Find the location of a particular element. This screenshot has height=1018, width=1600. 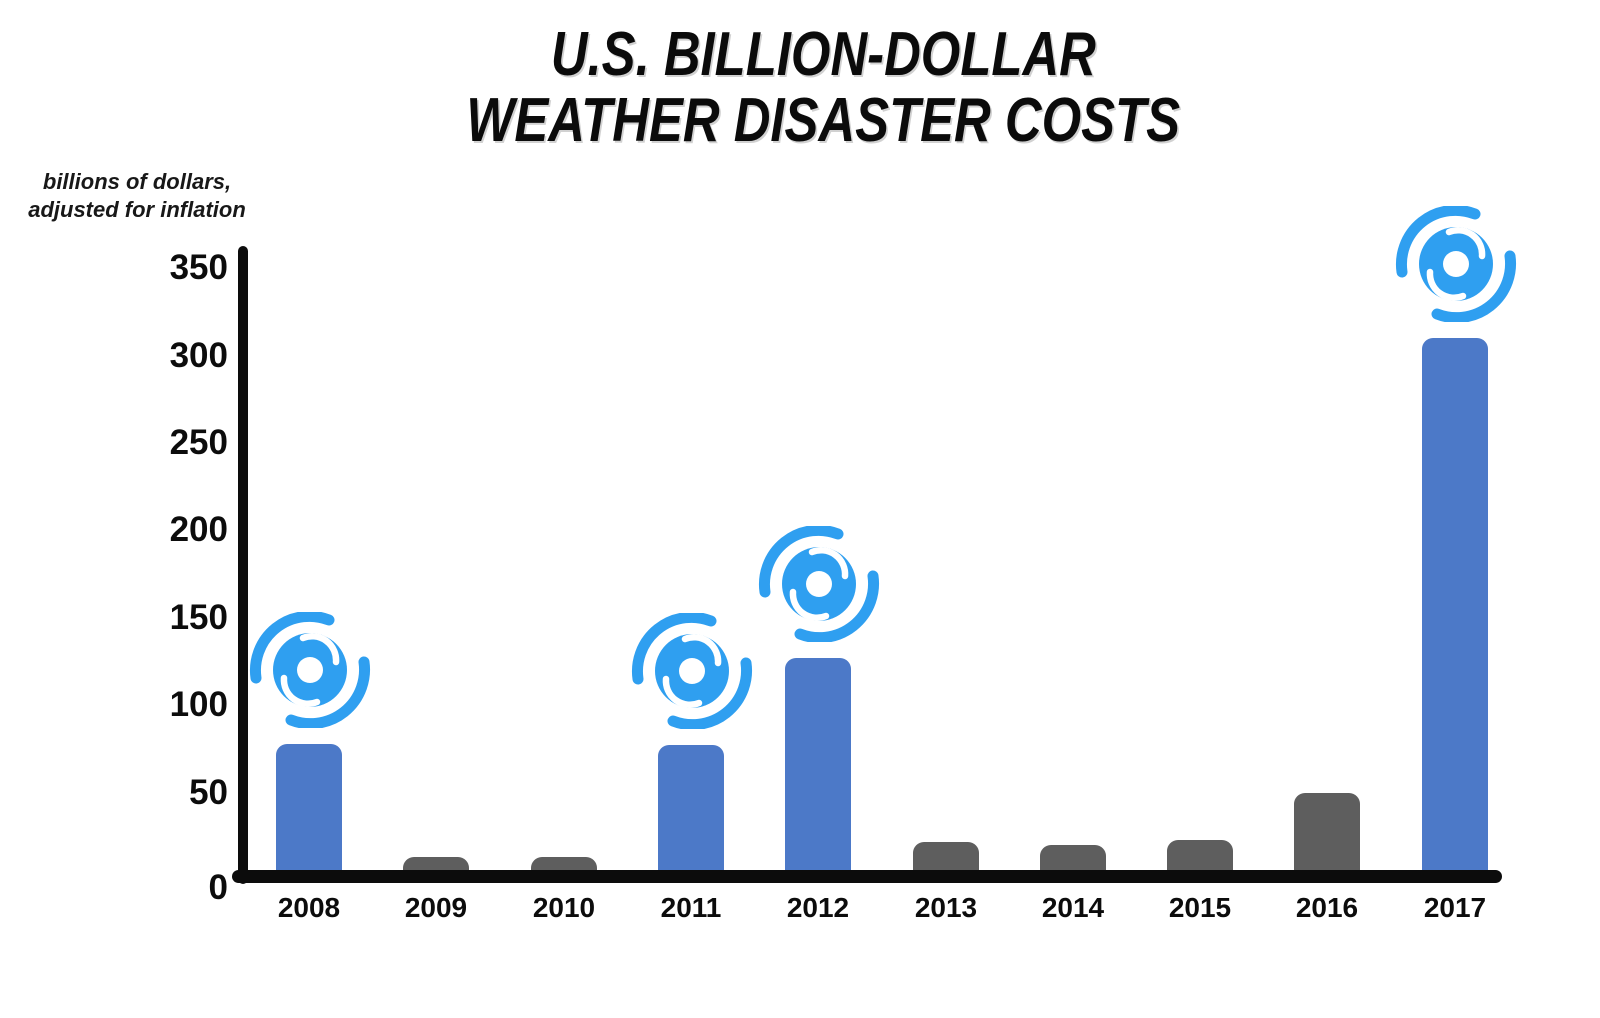

year-label-2013: 2013 is located at coordinates (946, 907).